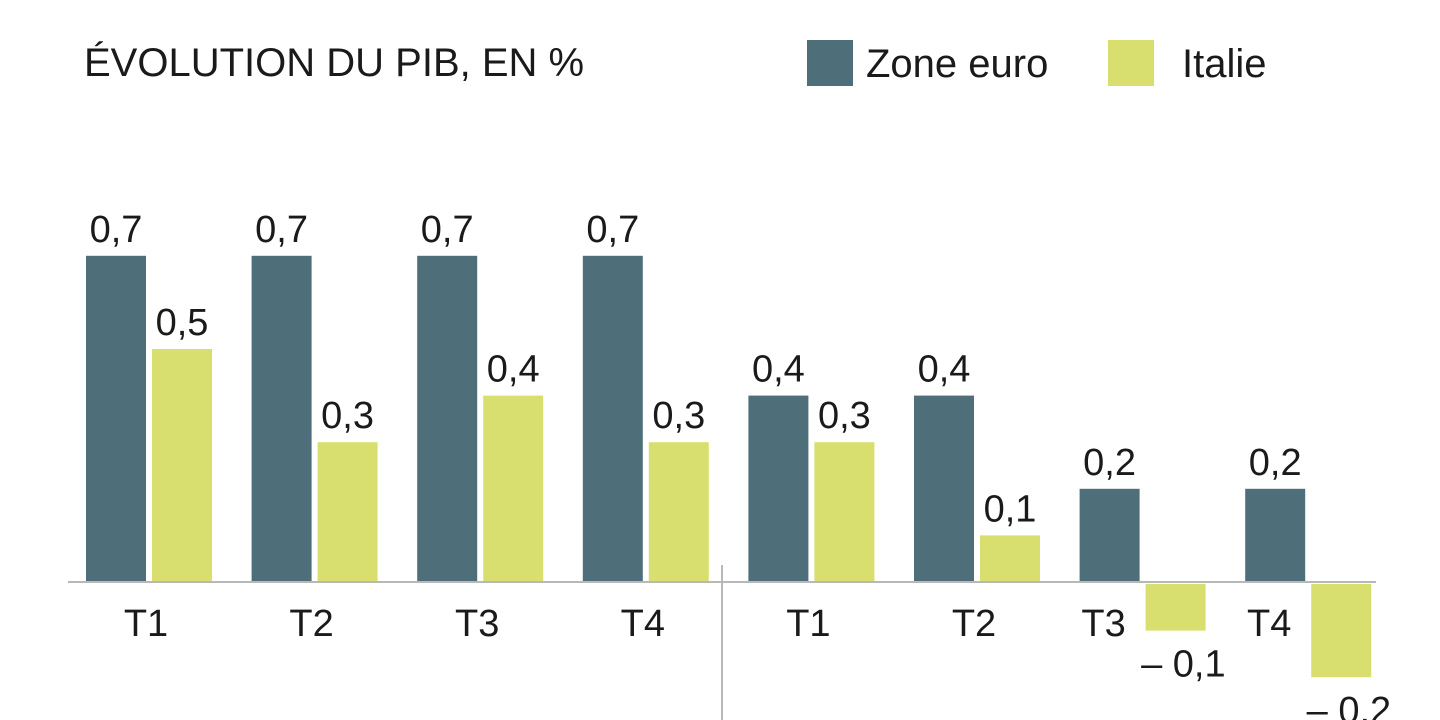  What do you see at coordinates (347, 416) in the screenshot?
I see `value-label-italie-2: 0,3` at bounding box center [347, 416].